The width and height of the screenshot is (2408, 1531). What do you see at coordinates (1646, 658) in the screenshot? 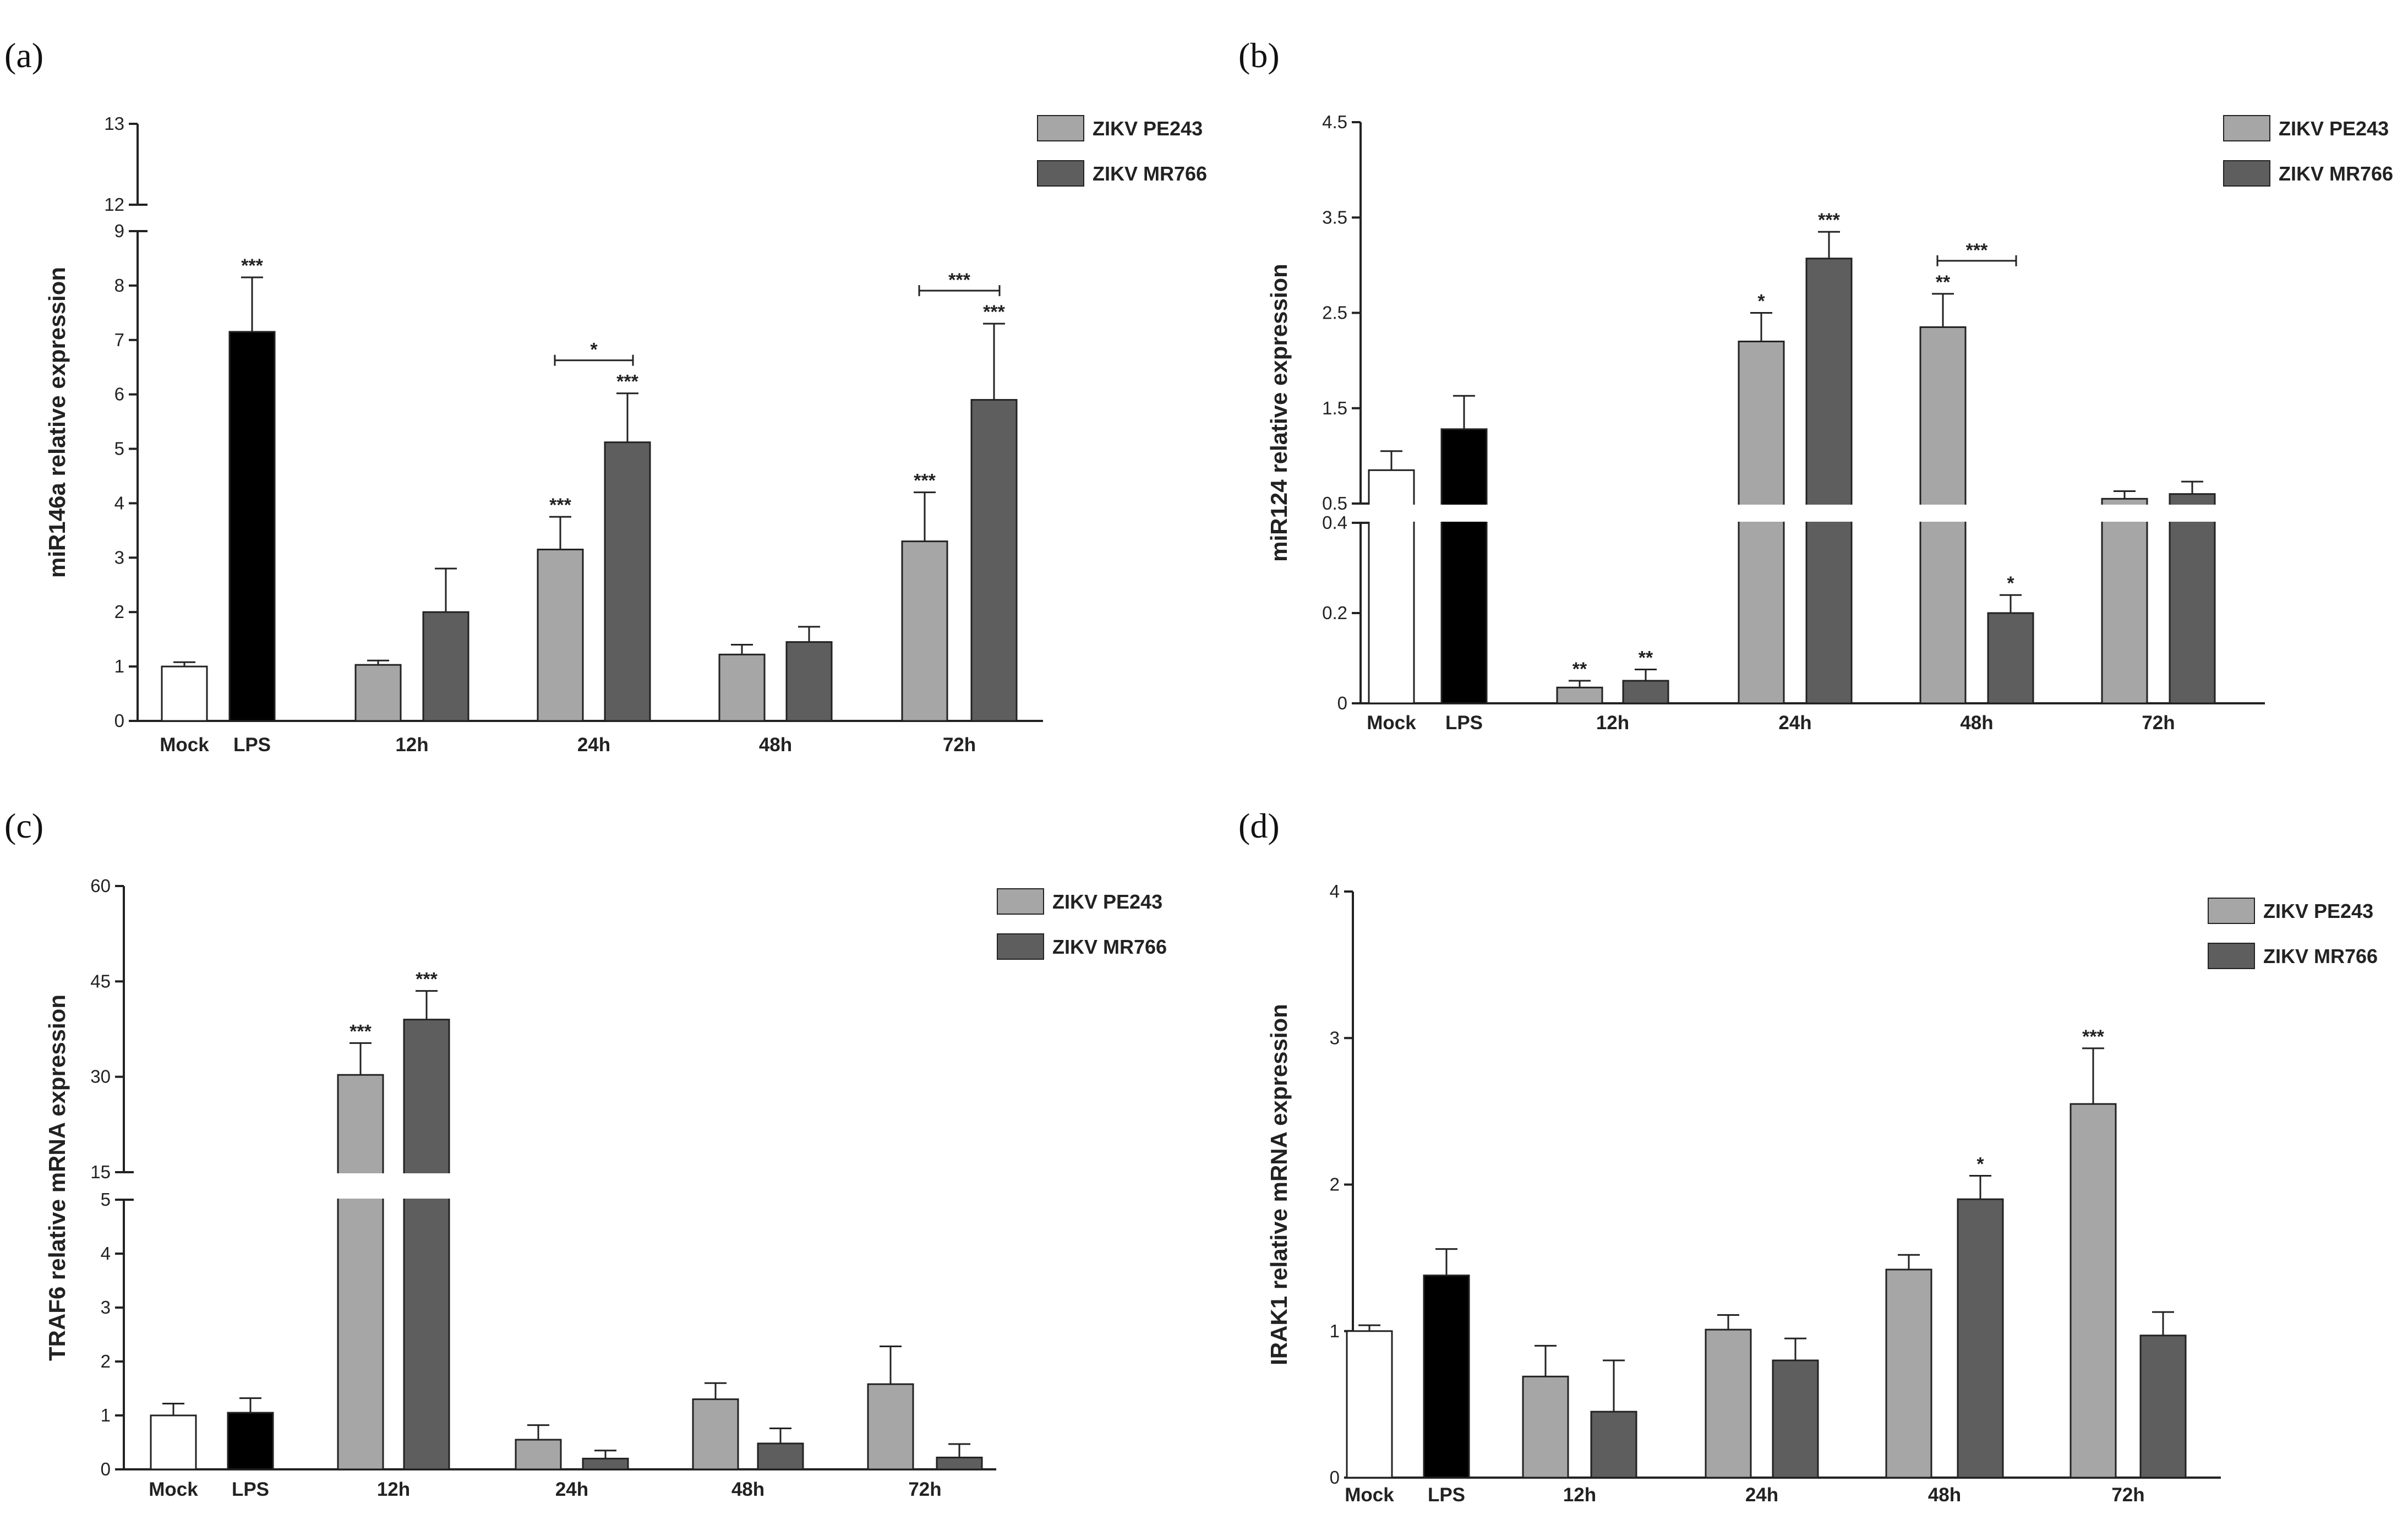
I see `significance-label: **` at bounding box center [1646, 658].